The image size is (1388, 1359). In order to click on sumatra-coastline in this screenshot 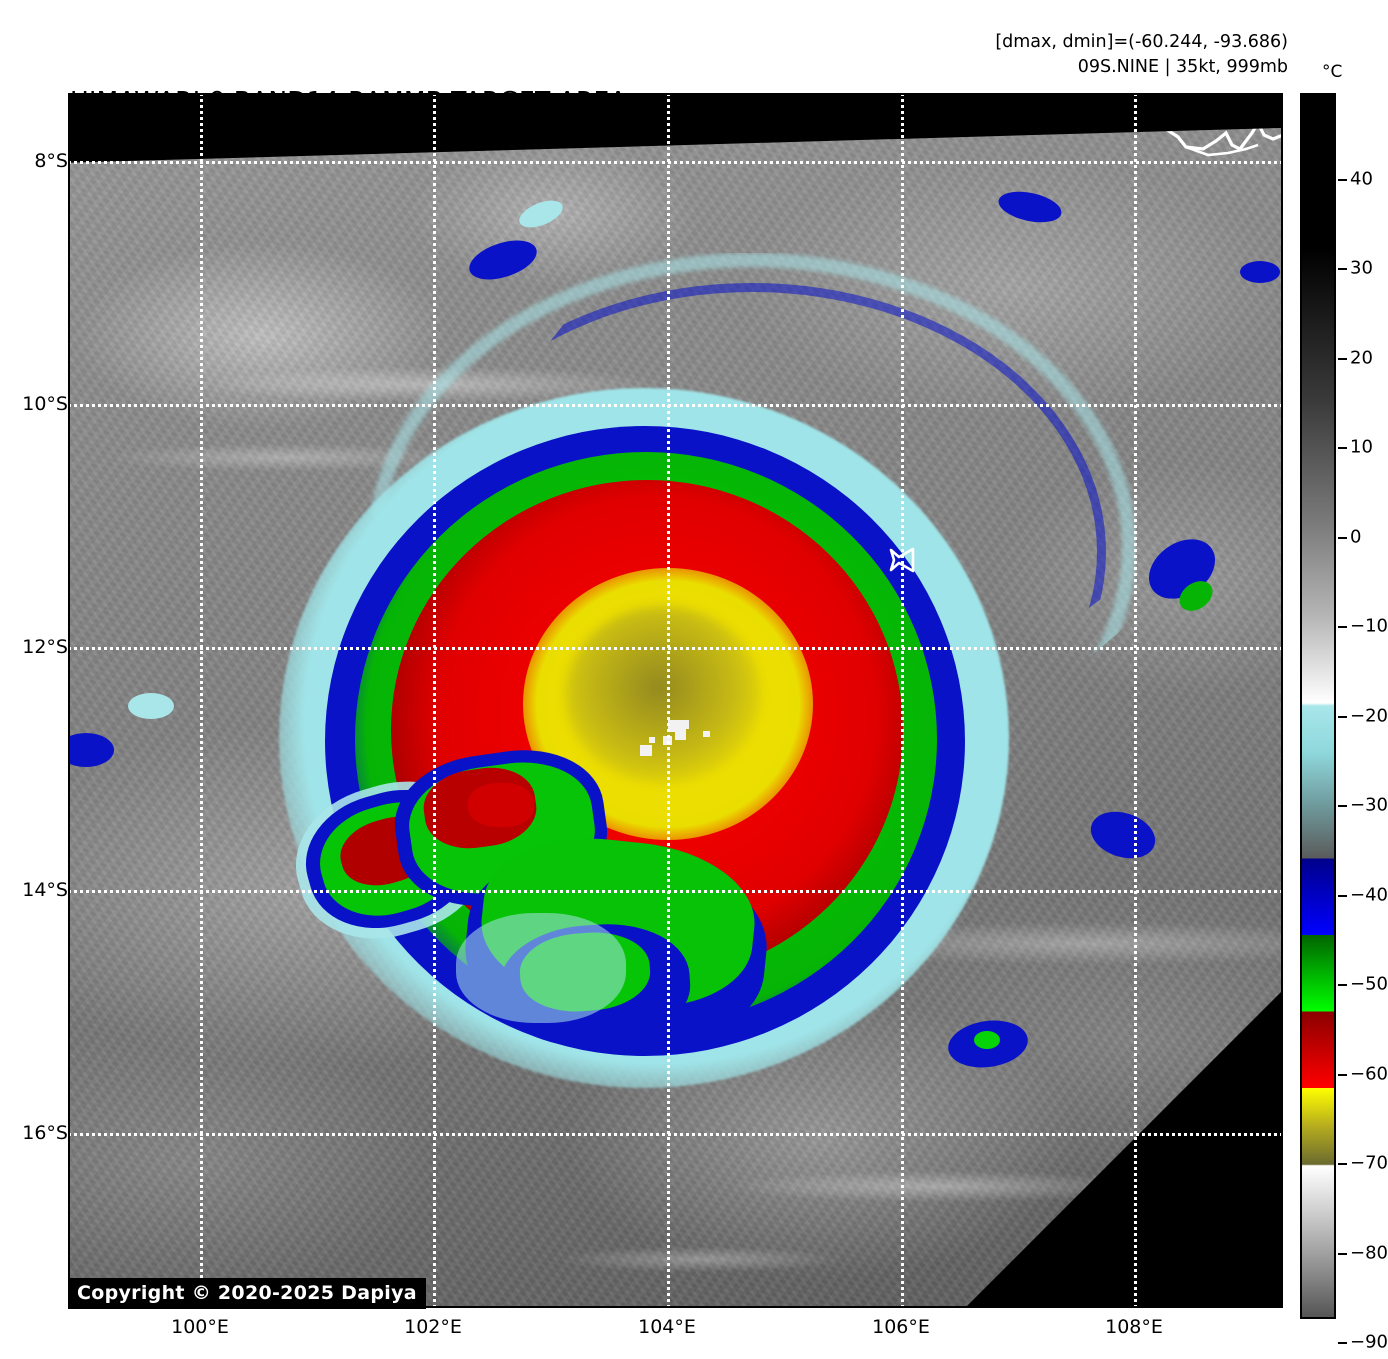, I will do `click(1125, 128)`.